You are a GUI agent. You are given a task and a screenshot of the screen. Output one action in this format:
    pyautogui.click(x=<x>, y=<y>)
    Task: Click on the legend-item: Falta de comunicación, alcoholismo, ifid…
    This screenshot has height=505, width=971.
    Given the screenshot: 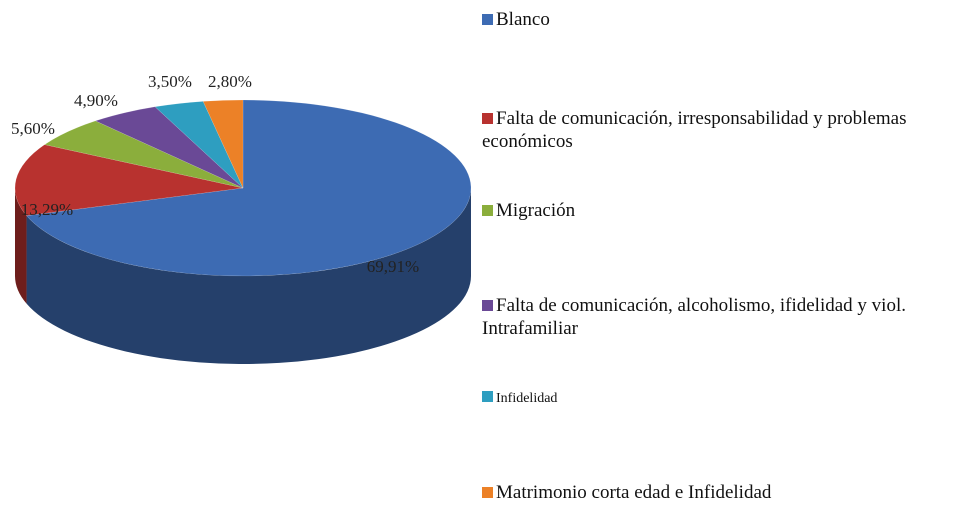 What is the action you would take?
    pyautogui.click(x=724, y=317)
    